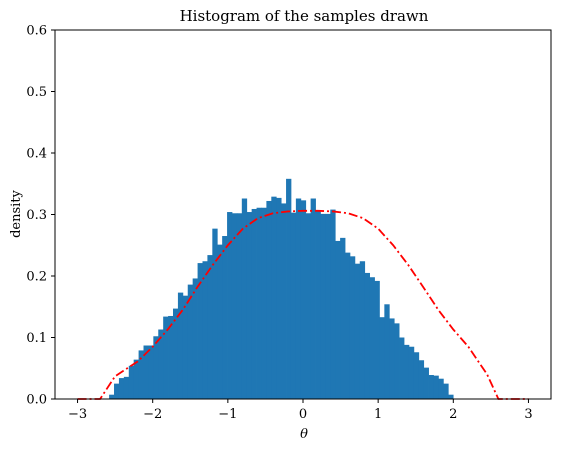  I want to click on x-axis-ticks: −3 −2 −1 0 1 2 3, so click(300, 410).